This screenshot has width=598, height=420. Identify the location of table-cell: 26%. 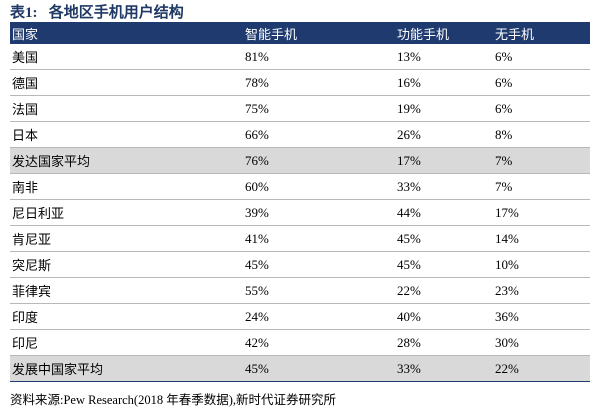
(444, 134).